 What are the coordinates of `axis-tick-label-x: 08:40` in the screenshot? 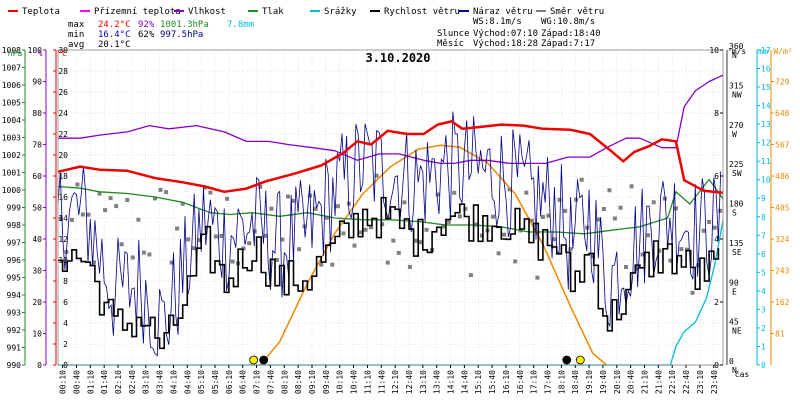 It's located at (298, 382).